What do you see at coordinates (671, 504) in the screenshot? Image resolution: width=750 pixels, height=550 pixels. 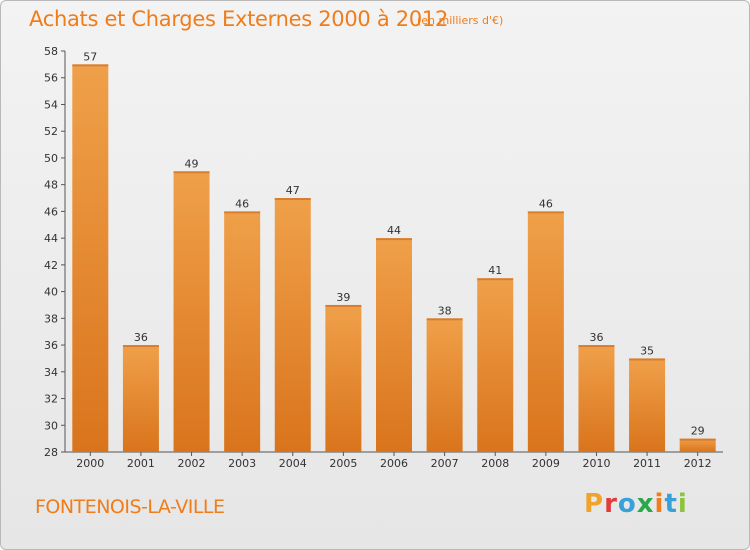 I see `logo-letter: t` at bounding box center [671, 504].